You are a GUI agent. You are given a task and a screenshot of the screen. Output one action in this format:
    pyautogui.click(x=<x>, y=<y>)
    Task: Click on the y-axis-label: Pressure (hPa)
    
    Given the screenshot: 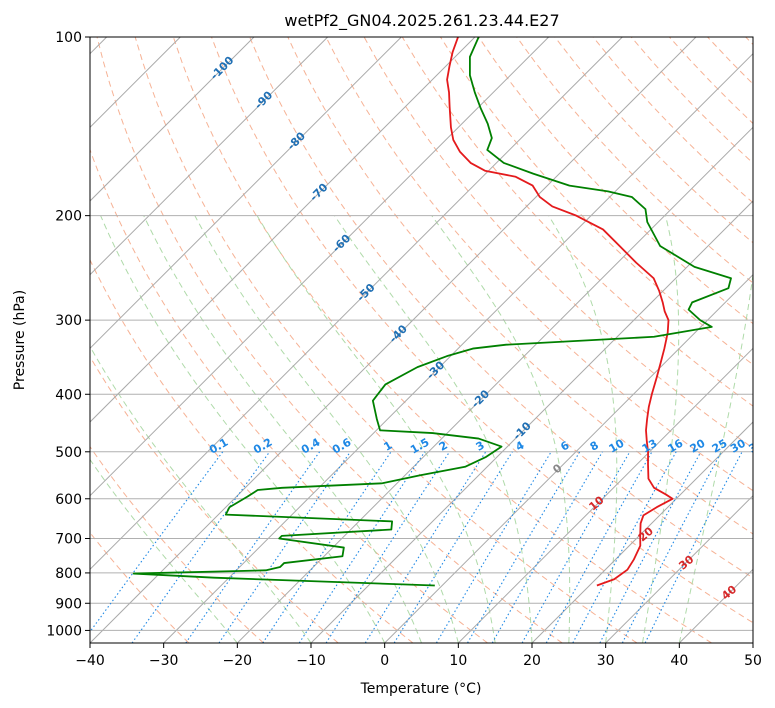 What is the action you would take?
    pyautogui.click(x=20, y=340)
    